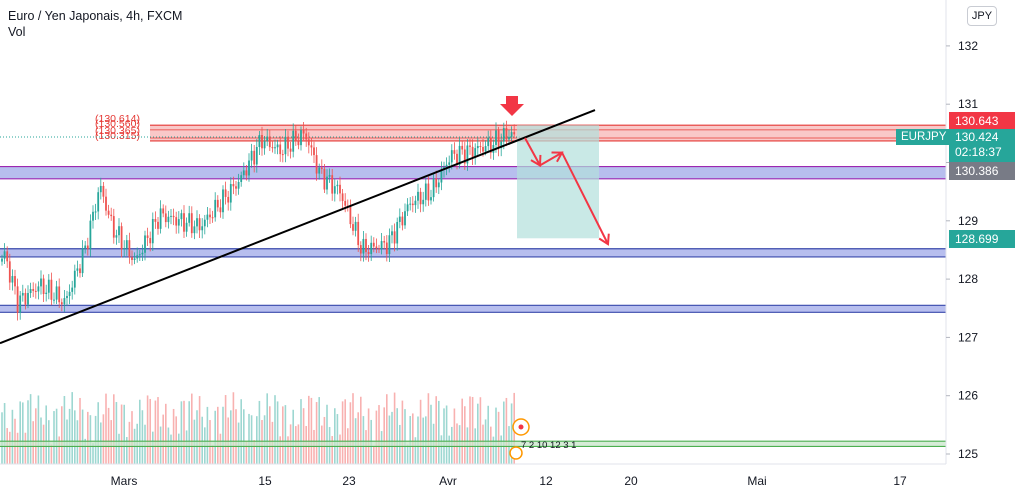 The width and height of the screenshot is (1016, 494). I want to click on zone-label: (130.614), so click(117, 119).